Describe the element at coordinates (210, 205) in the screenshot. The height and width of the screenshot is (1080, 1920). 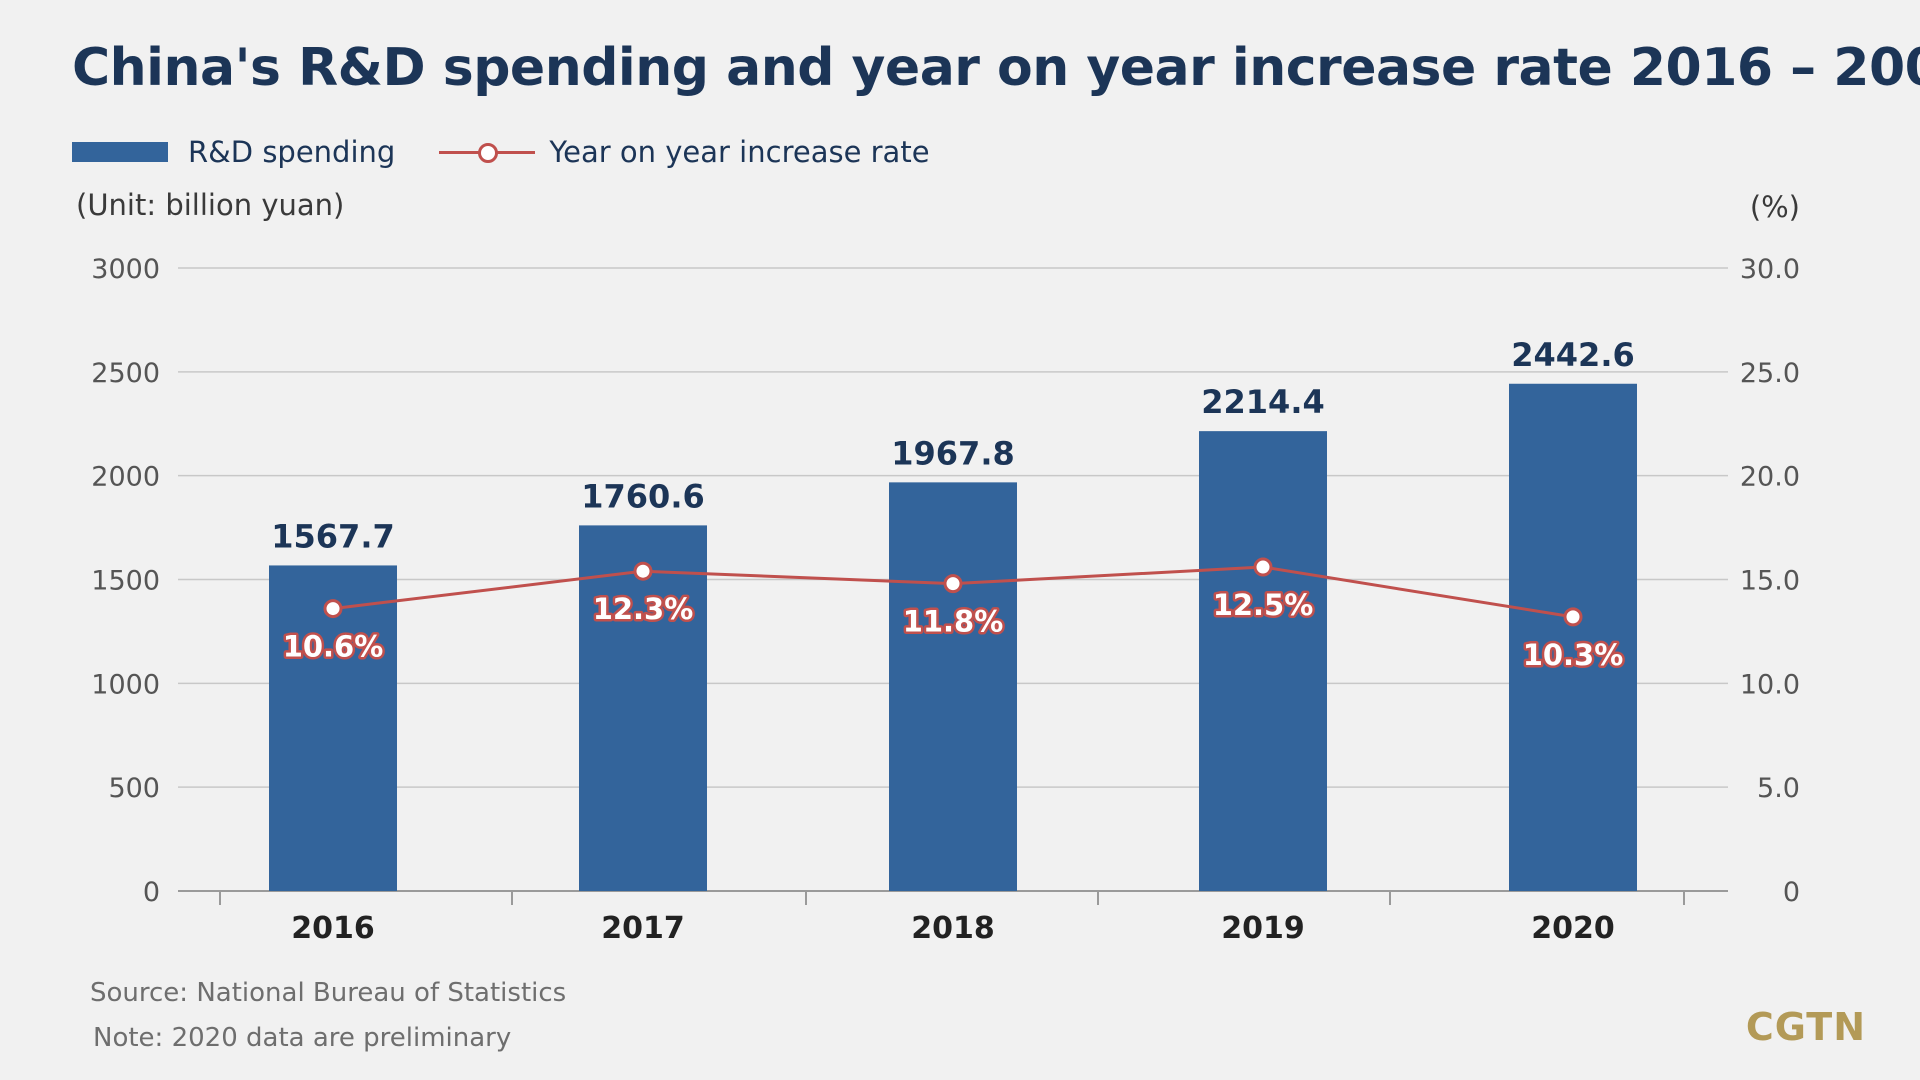
I see `left-axis-unit-label: (Unit: billion yuan)` at that location.